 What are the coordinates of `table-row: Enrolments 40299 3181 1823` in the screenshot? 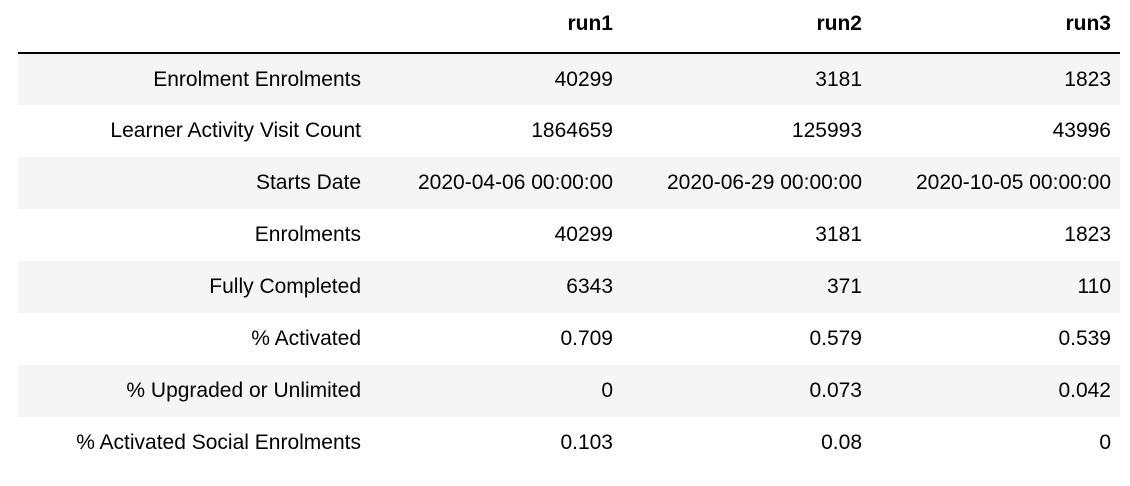 It's located at (569, 235).